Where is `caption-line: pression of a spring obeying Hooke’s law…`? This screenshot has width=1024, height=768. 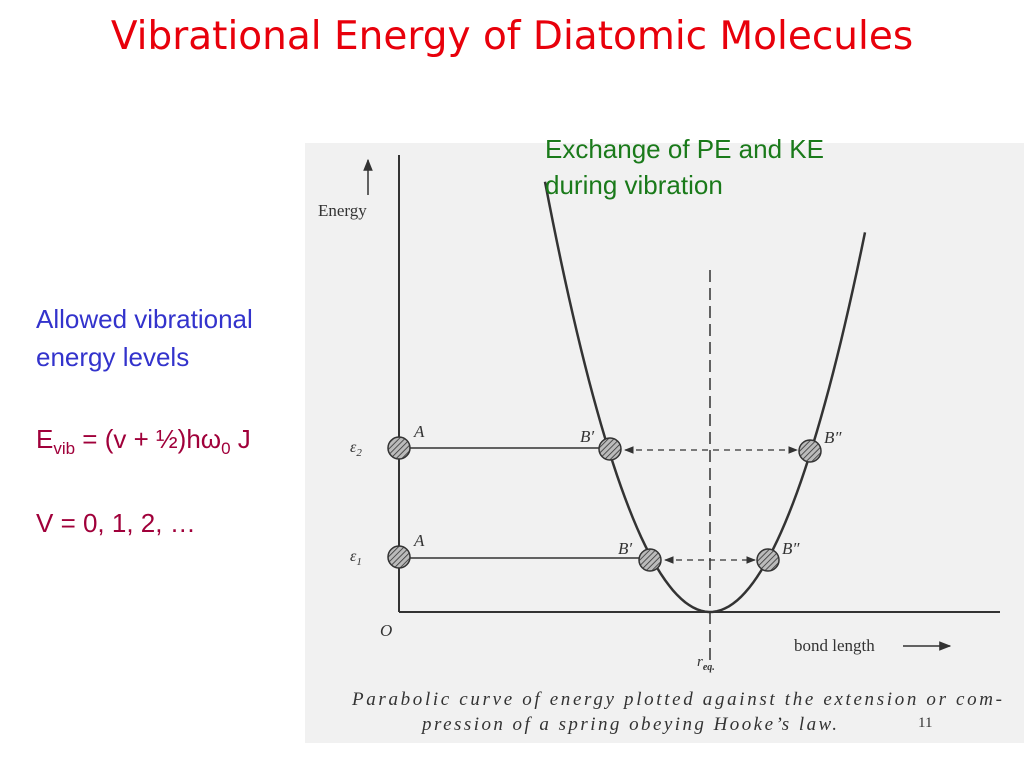 caption-line: pression of a spring obeying Hooke’s law… is located at coordinates (628, 724).